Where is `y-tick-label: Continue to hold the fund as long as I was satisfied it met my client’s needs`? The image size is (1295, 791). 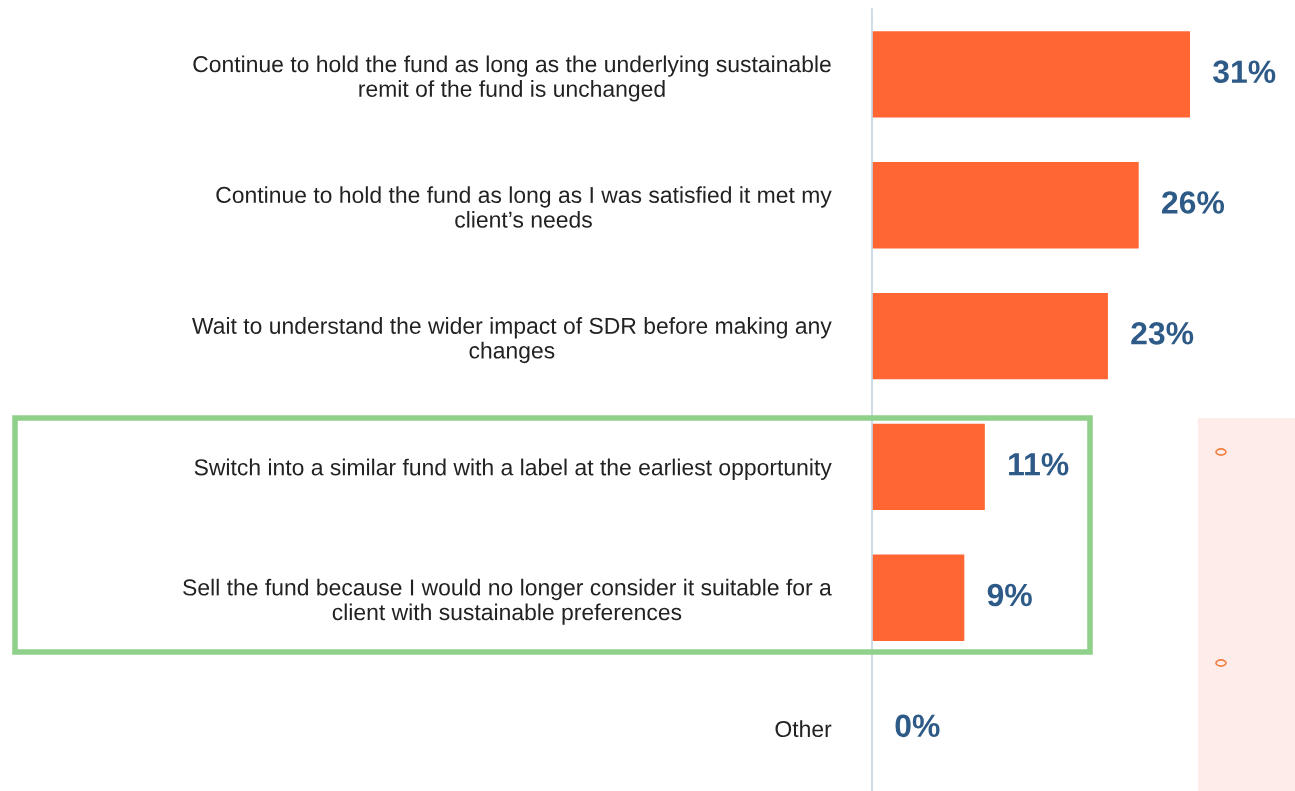
y-tick-label: Continue to hold the fund as long as I was satisfied it met my client’s needs is located at coordinates (524, 207).